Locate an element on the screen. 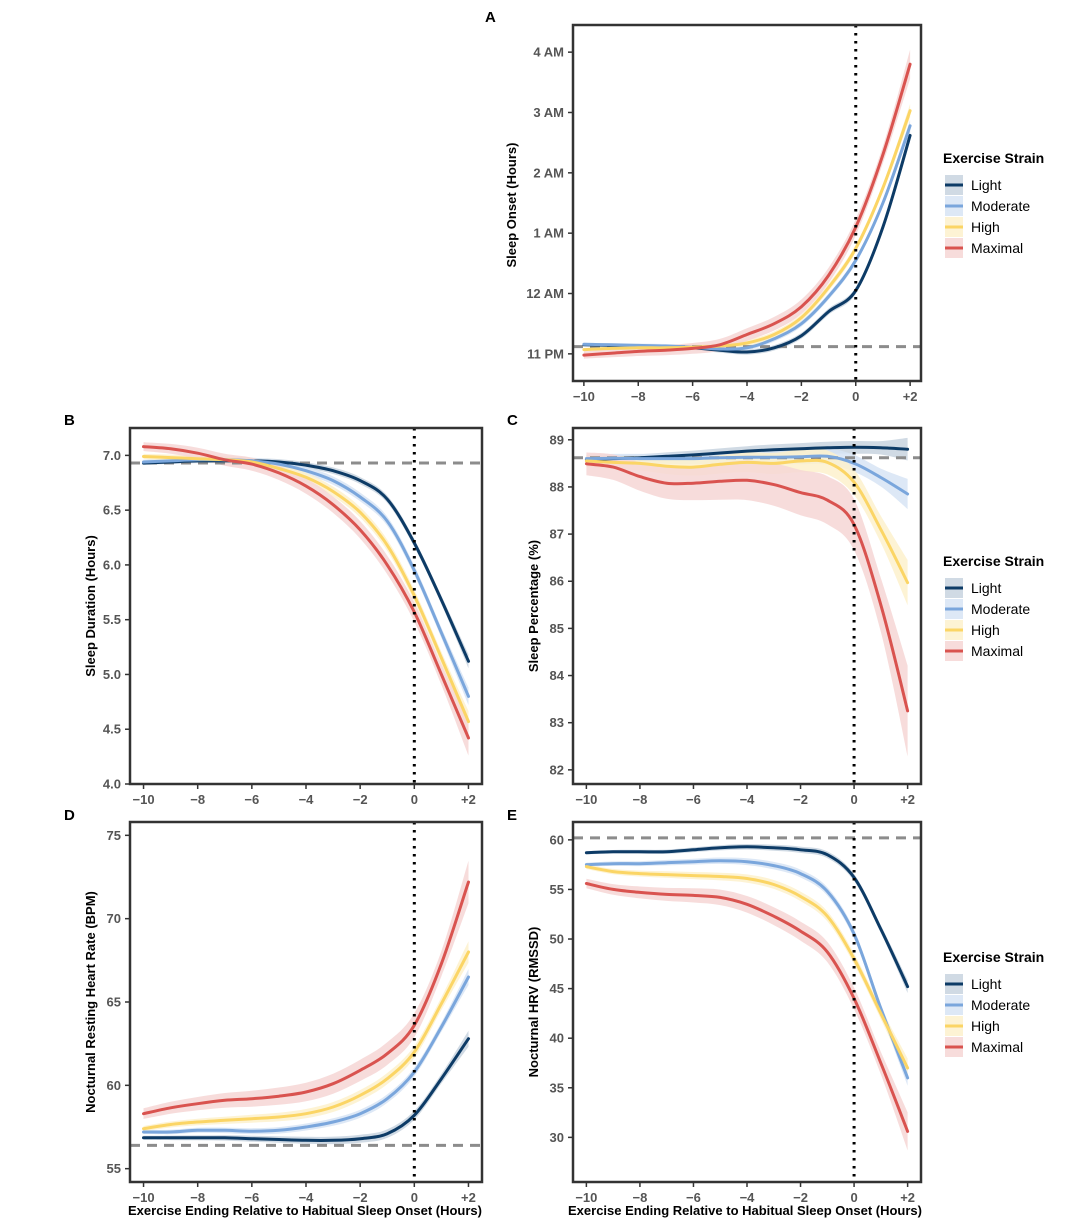  y-tick-label-c-5: 87 is located at coordinates (557, 534).